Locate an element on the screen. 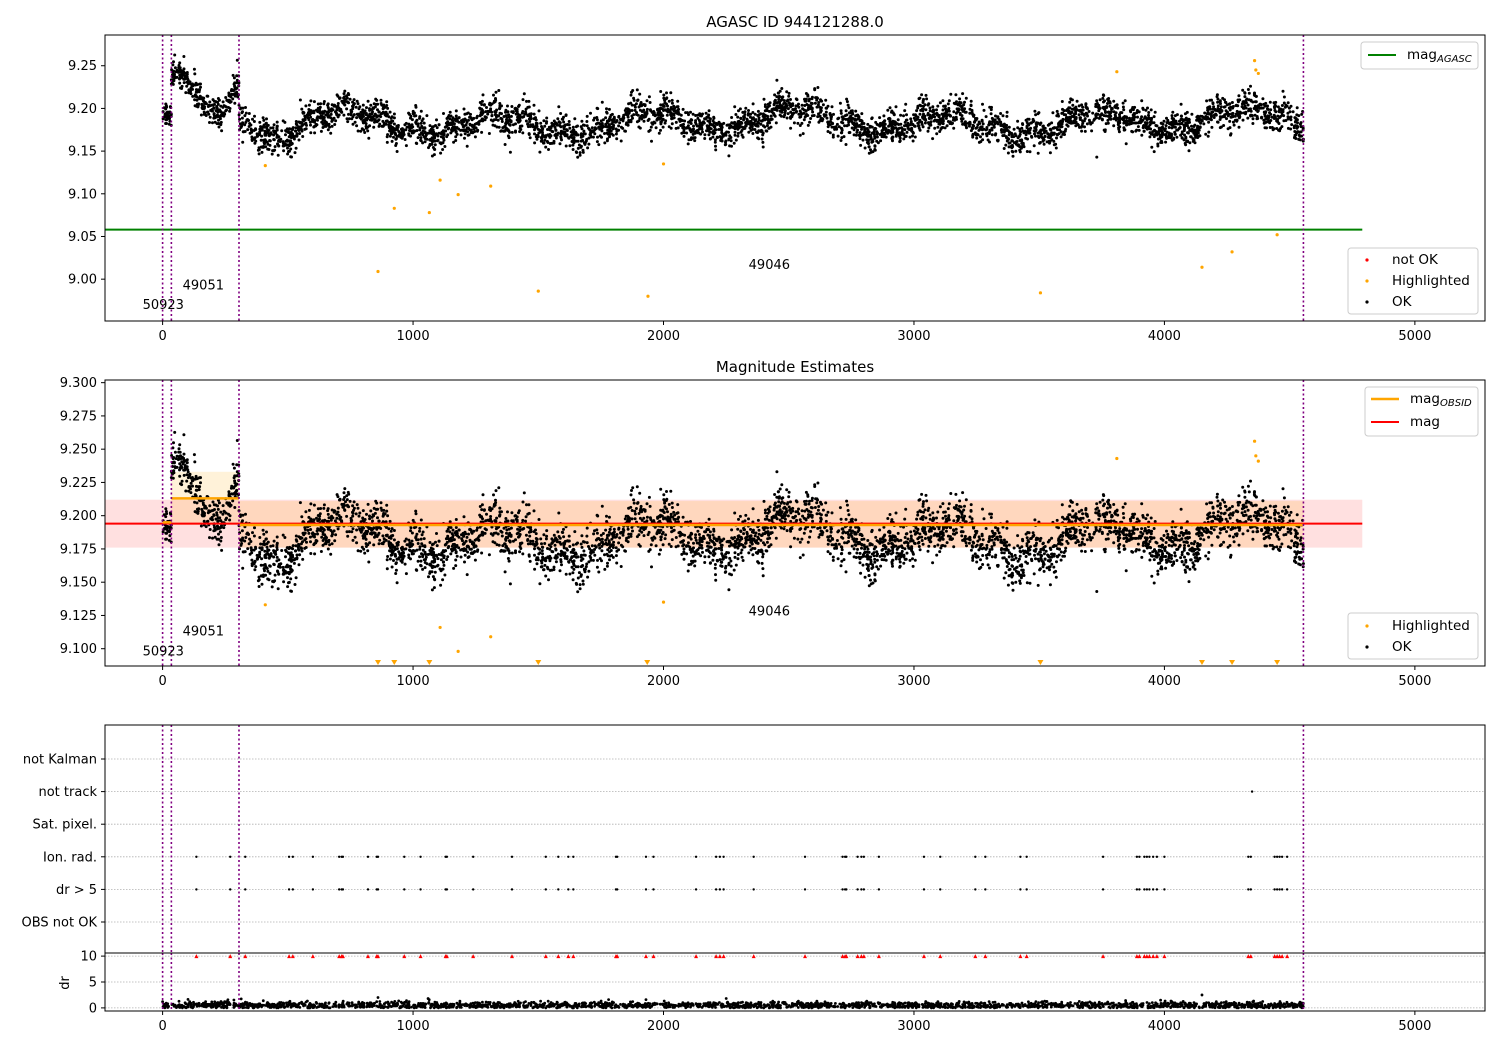  status-legend: not OK Highlighted OK is located at coordinates (1413, 281).